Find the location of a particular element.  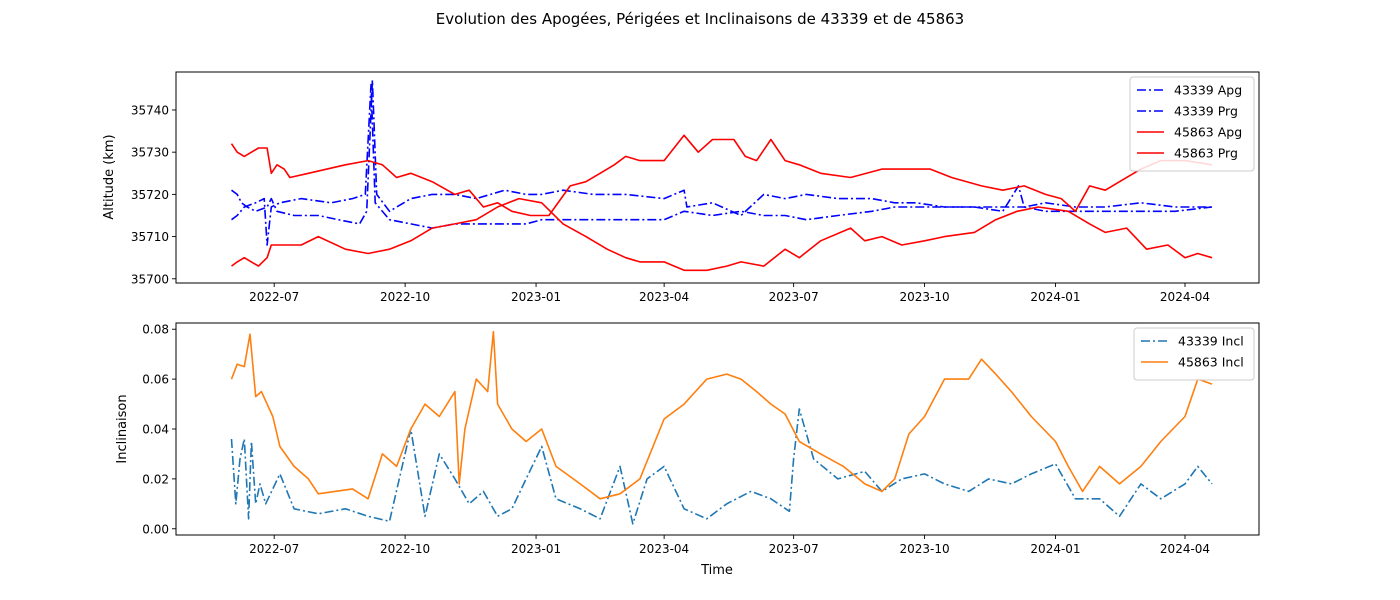

series-line-45863-prg is located at coordinates (722, 234).